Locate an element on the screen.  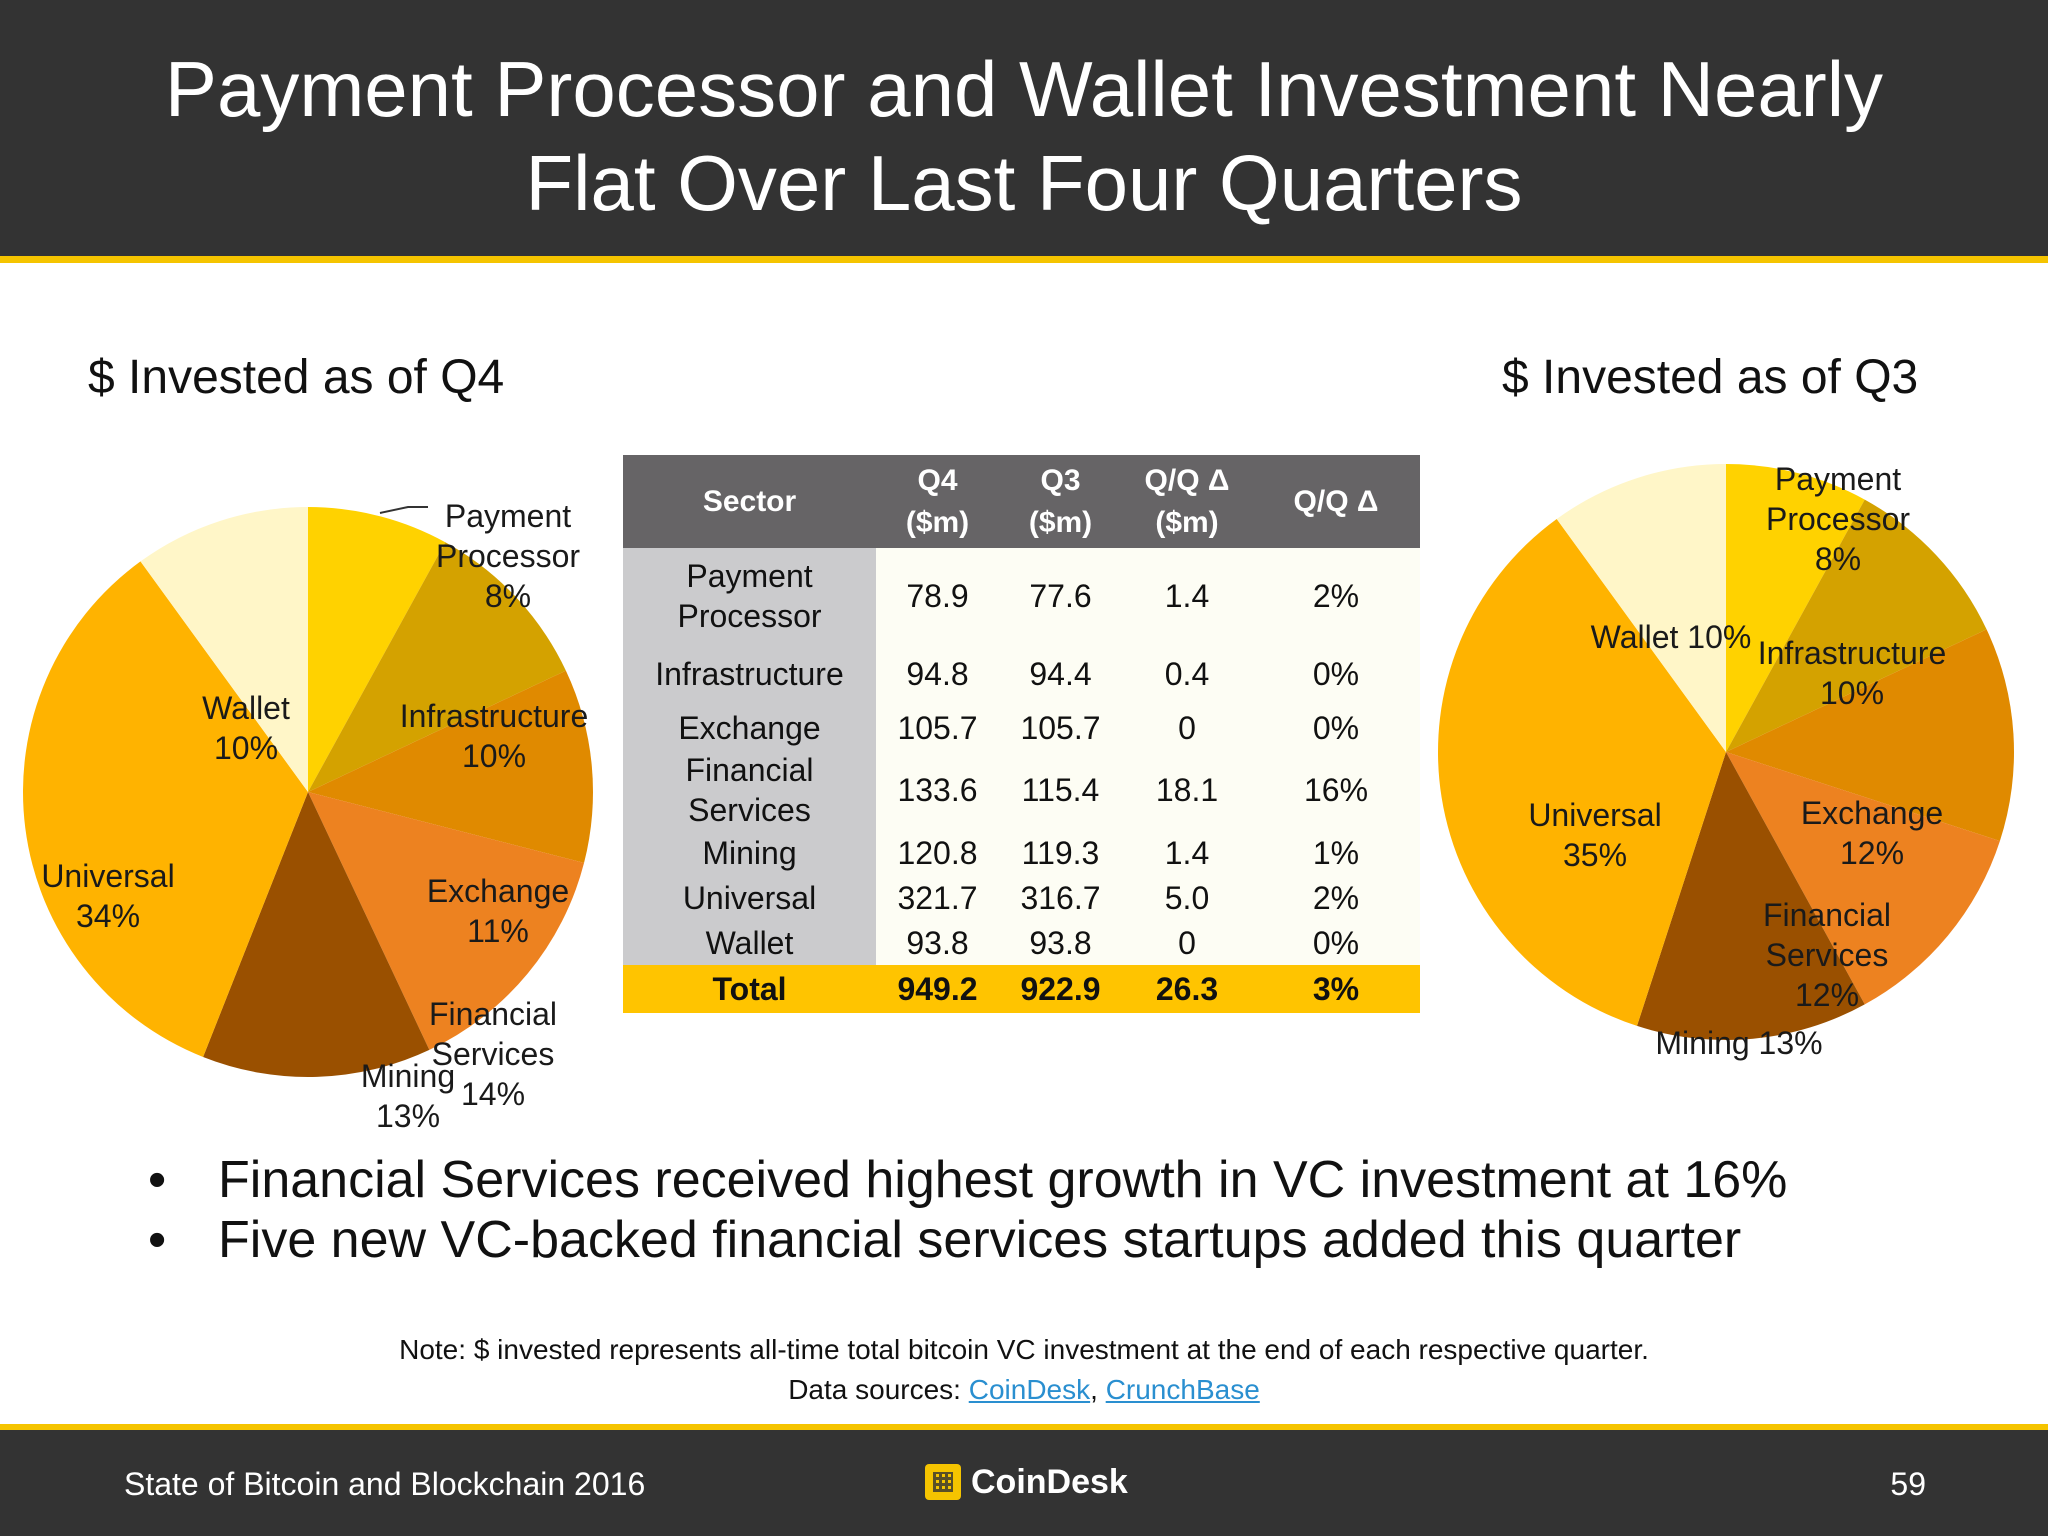
slide-title-line-2: Flat Over Last Four Quarters is located at coordinates (1024, 183).